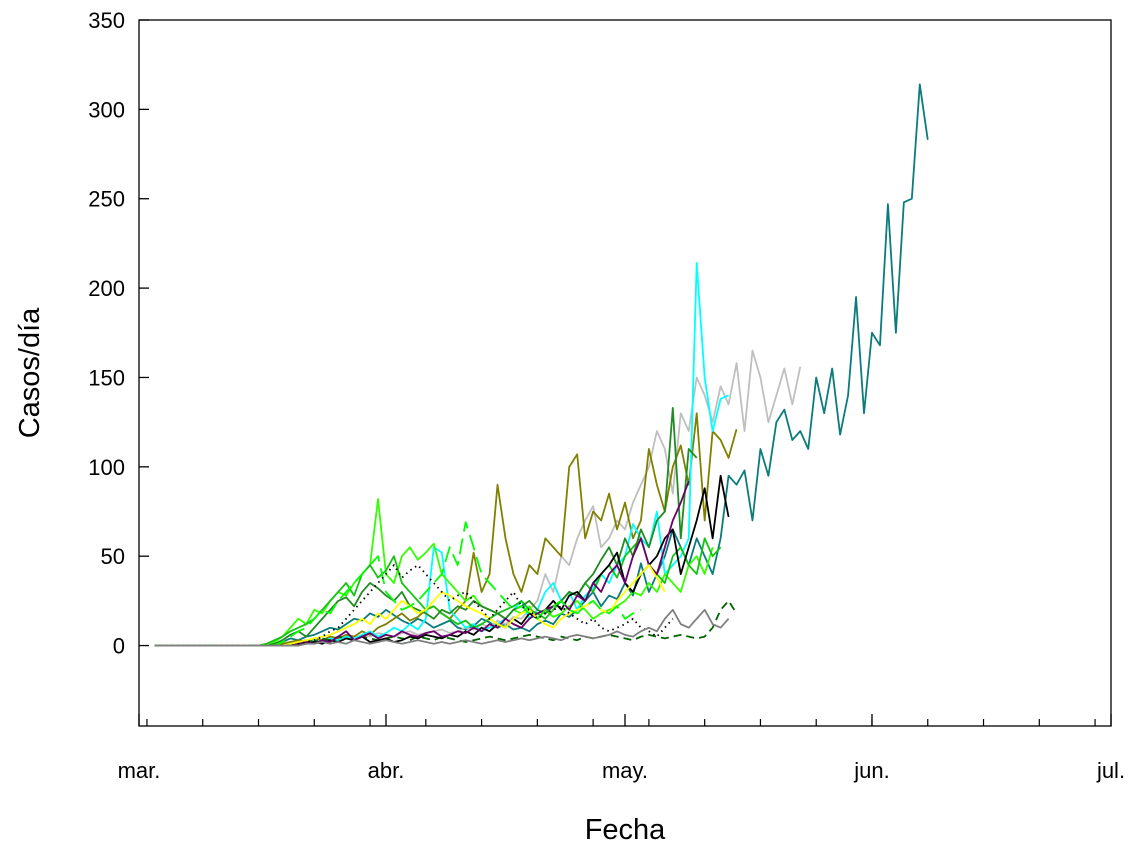 Image resolution: width=1130 pixels, height=849 pixels. What do you see at coordinates (106, 377) in the screenshot?
I see `y-tick-label: 150` at bounding box center [106, 377].